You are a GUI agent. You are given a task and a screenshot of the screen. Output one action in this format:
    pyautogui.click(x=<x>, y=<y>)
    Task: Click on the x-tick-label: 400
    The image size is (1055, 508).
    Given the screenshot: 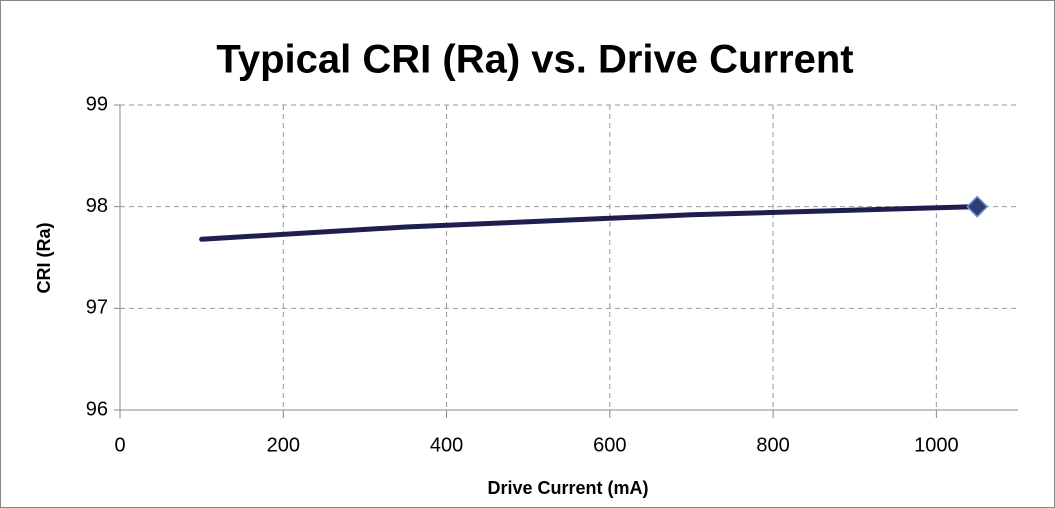 What is the action you would take?
    pyautogui.click(x=446, y=445)
    